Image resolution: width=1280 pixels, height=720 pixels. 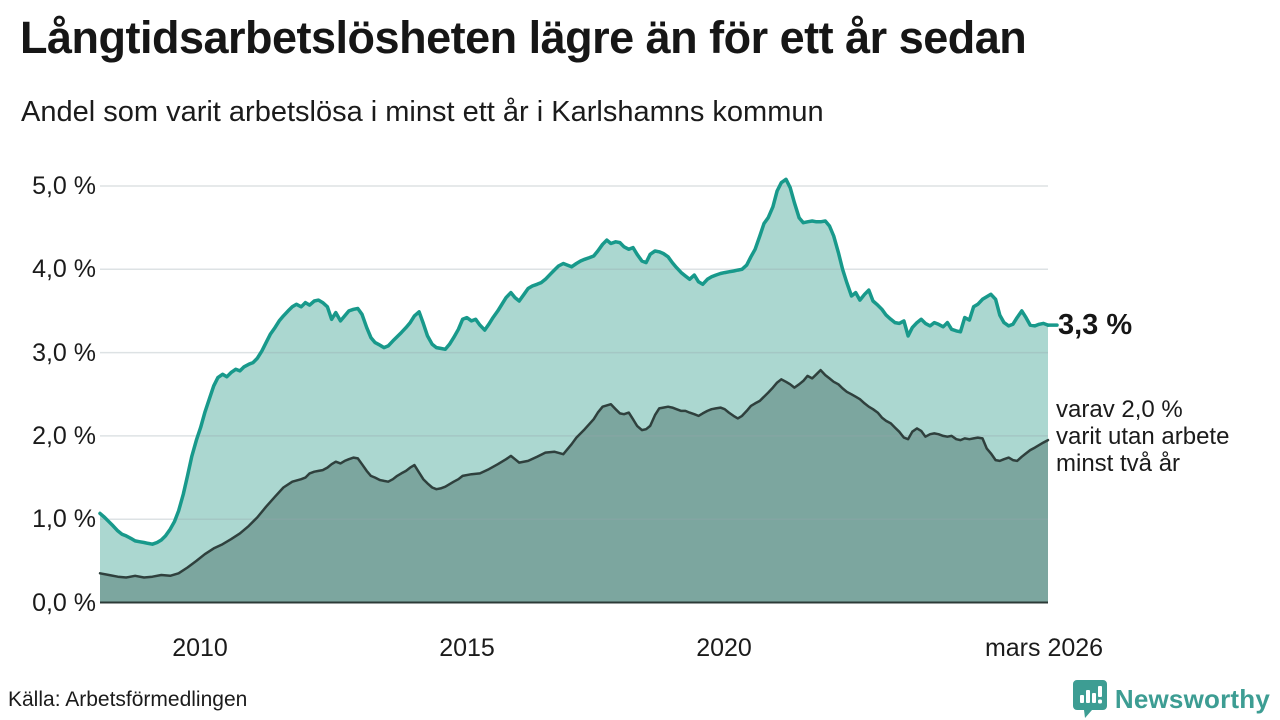 I want to click on y-tick-label: 0,0 %, so click(x=64, y=602).